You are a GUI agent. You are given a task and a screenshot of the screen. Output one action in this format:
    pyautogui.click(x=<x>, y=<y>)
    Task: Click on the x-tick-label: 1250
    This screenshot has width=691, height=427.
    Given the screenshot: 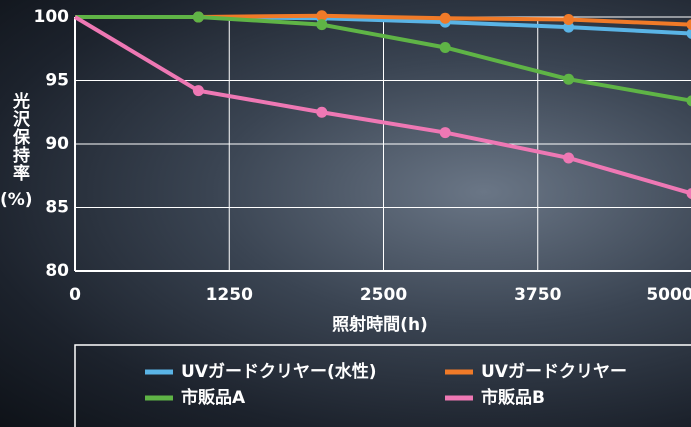 What is the action you would take?
    pyautogui.click(x=229, y=295)
    